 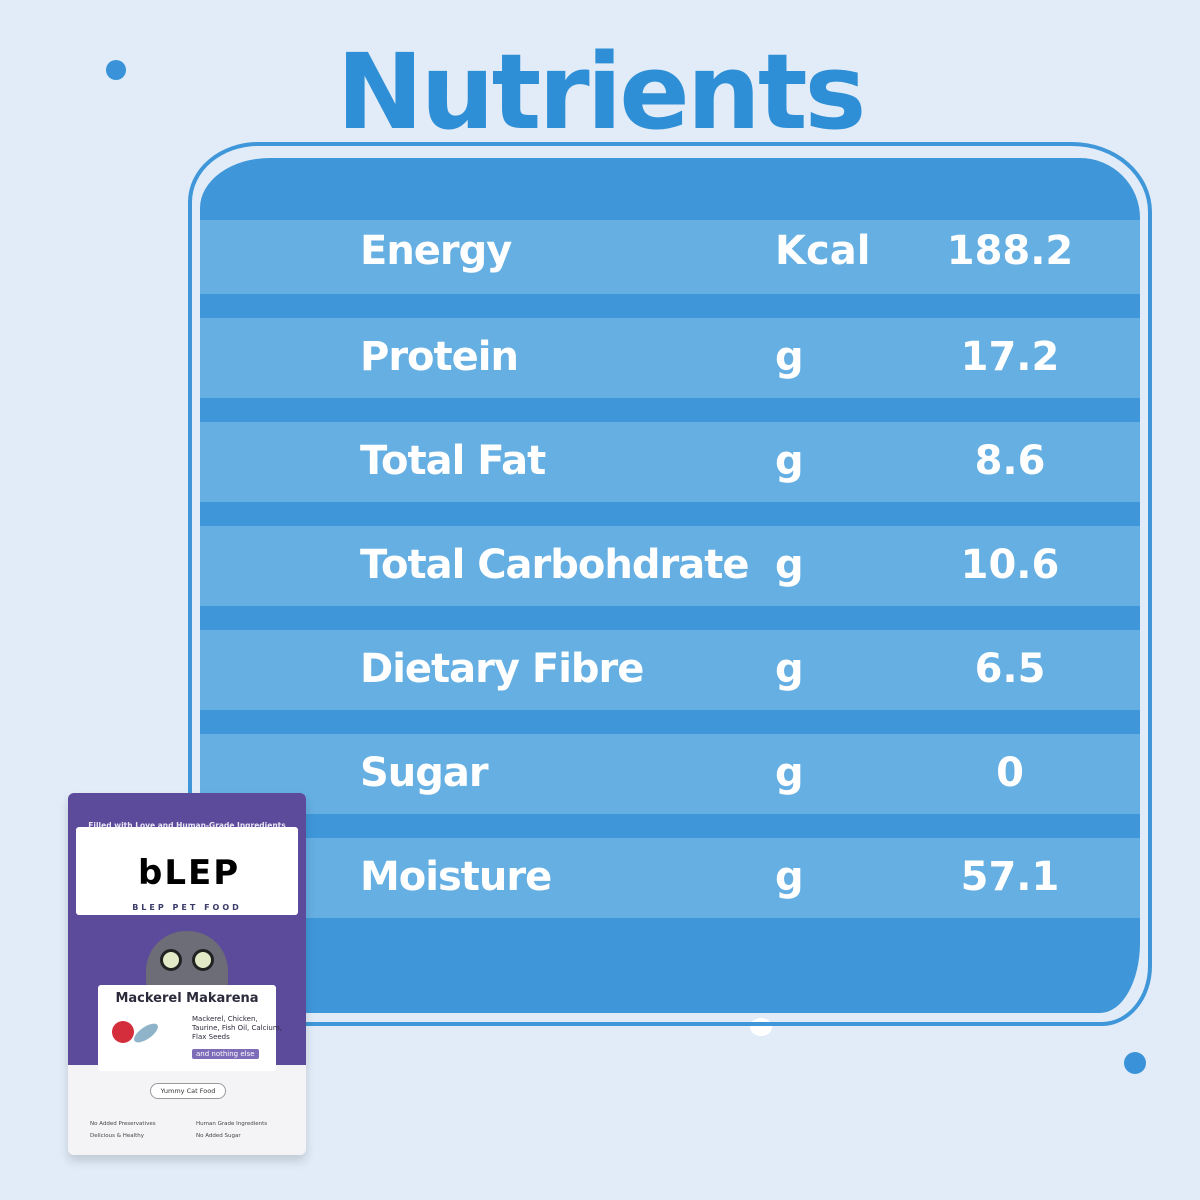 I want to click on meat-icon, so click(x=123, y=1032).